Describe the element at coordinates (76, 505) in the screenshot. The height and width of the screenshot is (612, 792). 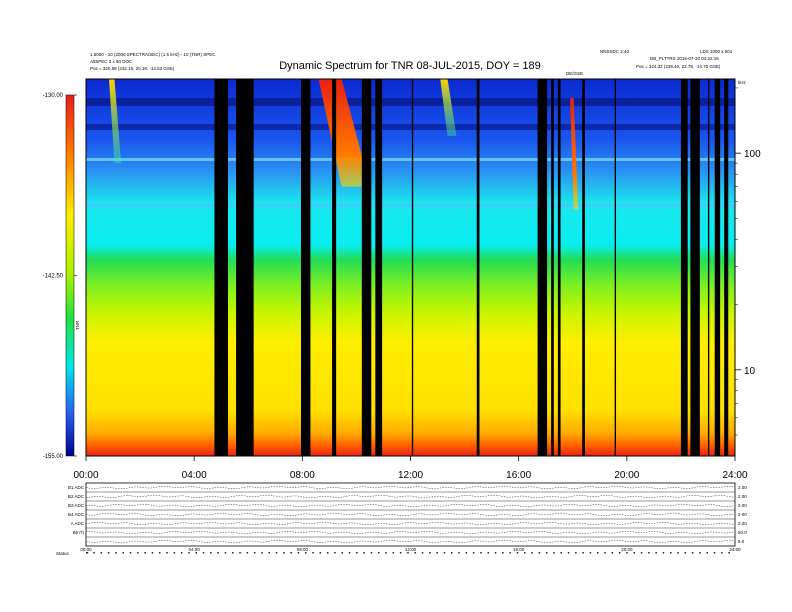
I see `panel-row-label: B3 ADC` at that location.